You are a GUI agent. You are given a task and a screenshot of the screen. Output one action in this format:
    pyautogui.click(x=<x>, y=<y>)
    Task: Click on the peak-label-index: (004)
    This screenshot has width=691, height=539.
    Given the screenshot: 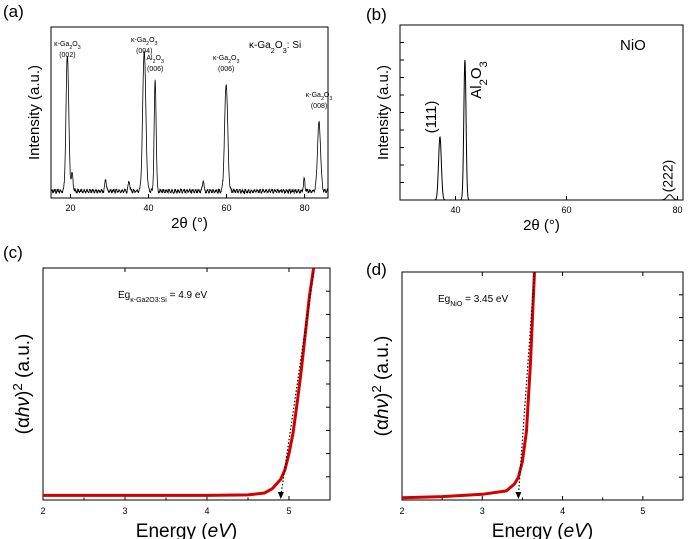 What is the action you would take?
    pyautogui.click(x=144, y=51)
    